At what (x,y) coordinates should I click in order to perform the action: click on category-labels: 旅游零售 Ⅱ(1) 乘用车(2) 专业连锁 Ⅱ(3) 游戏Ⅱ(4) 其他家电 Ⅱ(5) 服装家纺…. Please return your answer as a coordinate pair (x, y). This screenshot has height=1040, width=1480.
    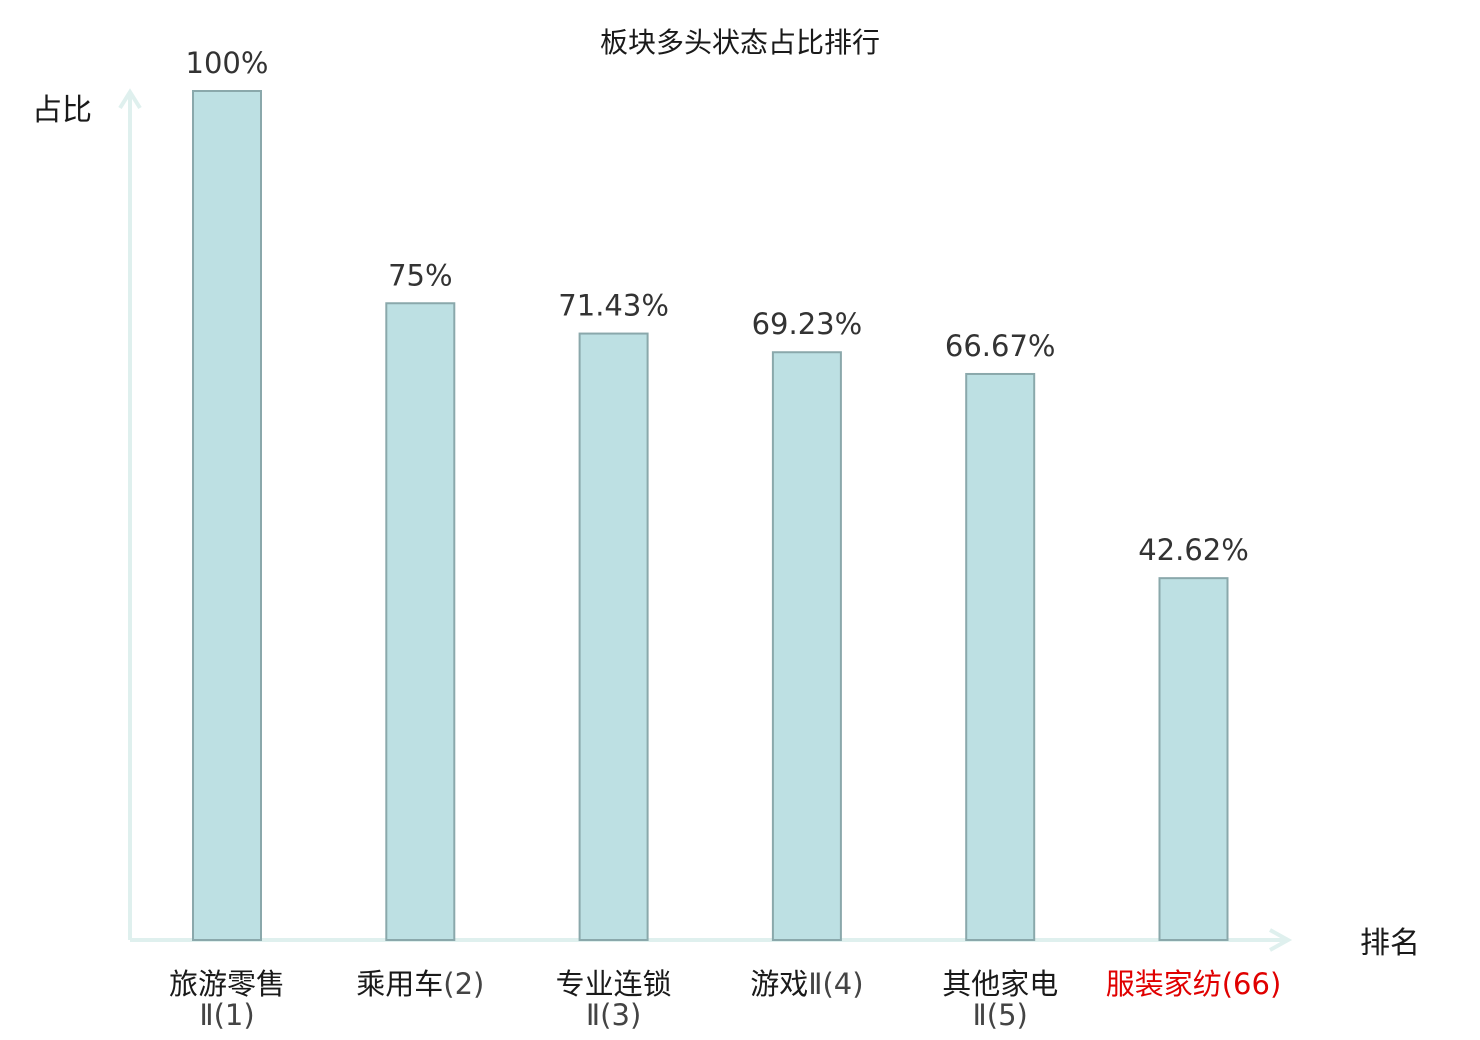
    Looking at the image, I should click on (725, 999).